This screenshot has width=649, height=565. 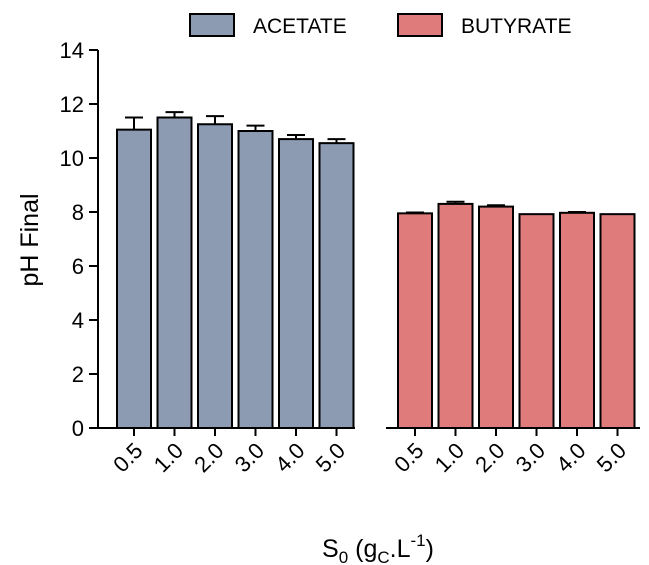 I want to click on y-tick-label: 2, so click(x=78, y=374).